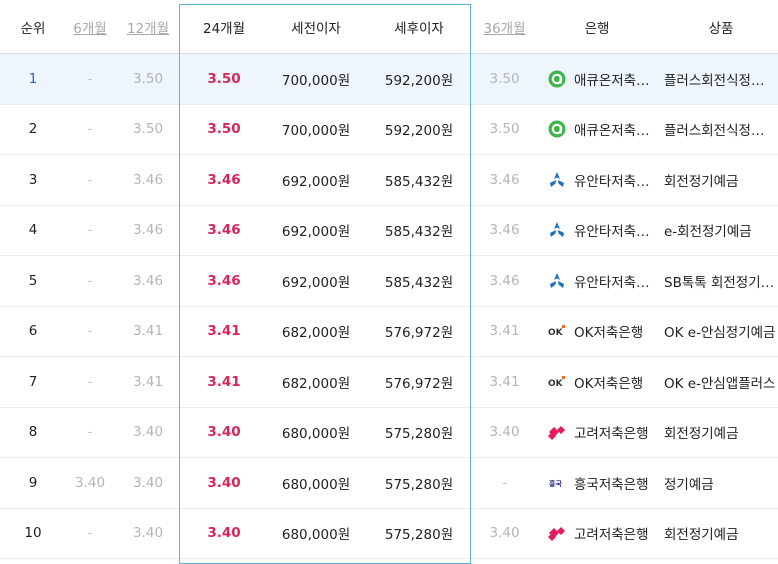 The width and height of the screenshot is (778, 564). I want to click on rank-cell: 1, so click(33, 78).